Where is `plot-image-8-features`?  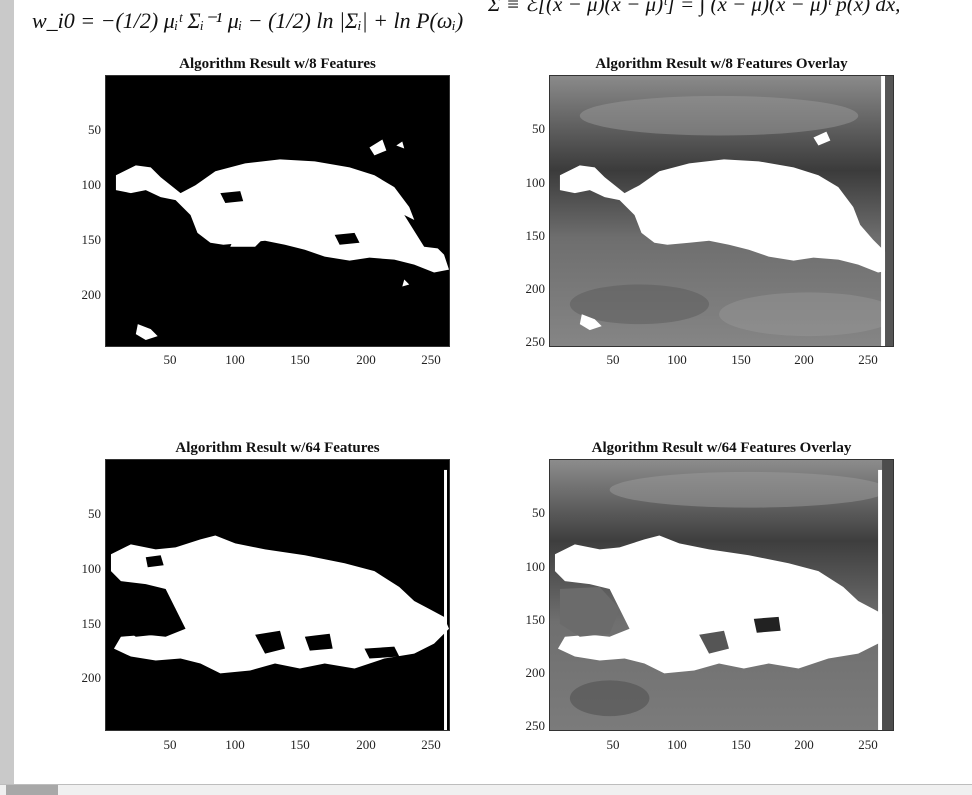 plot-image-8-features is located at coordinates (277, 211).